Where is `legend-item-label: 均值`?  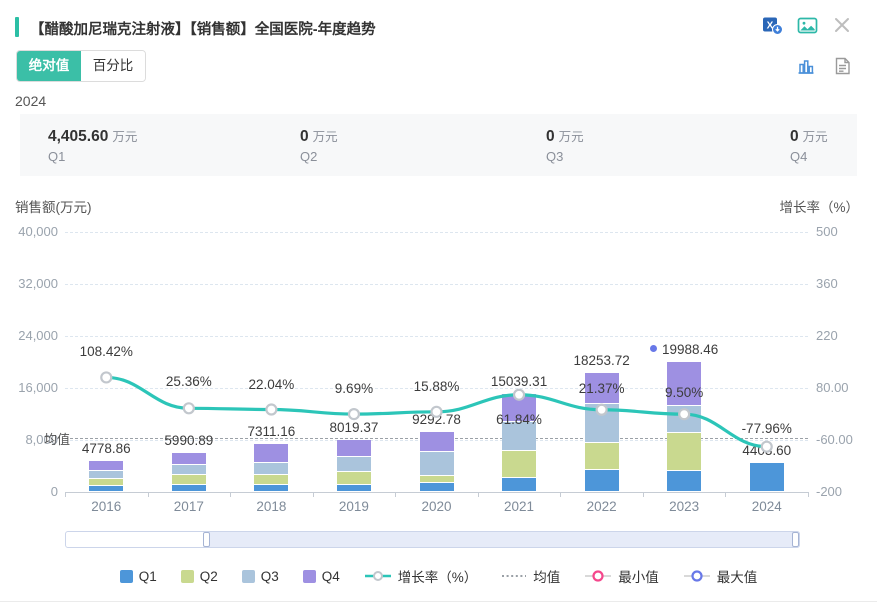 legend-item-label: 均值 is located at coordinates (547, 577).